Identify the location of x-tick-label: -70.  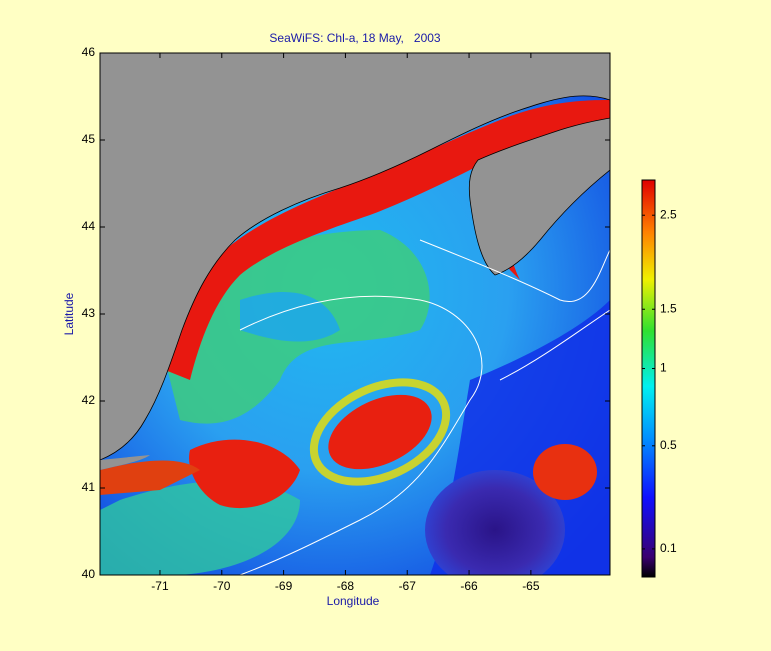
(222, 586).